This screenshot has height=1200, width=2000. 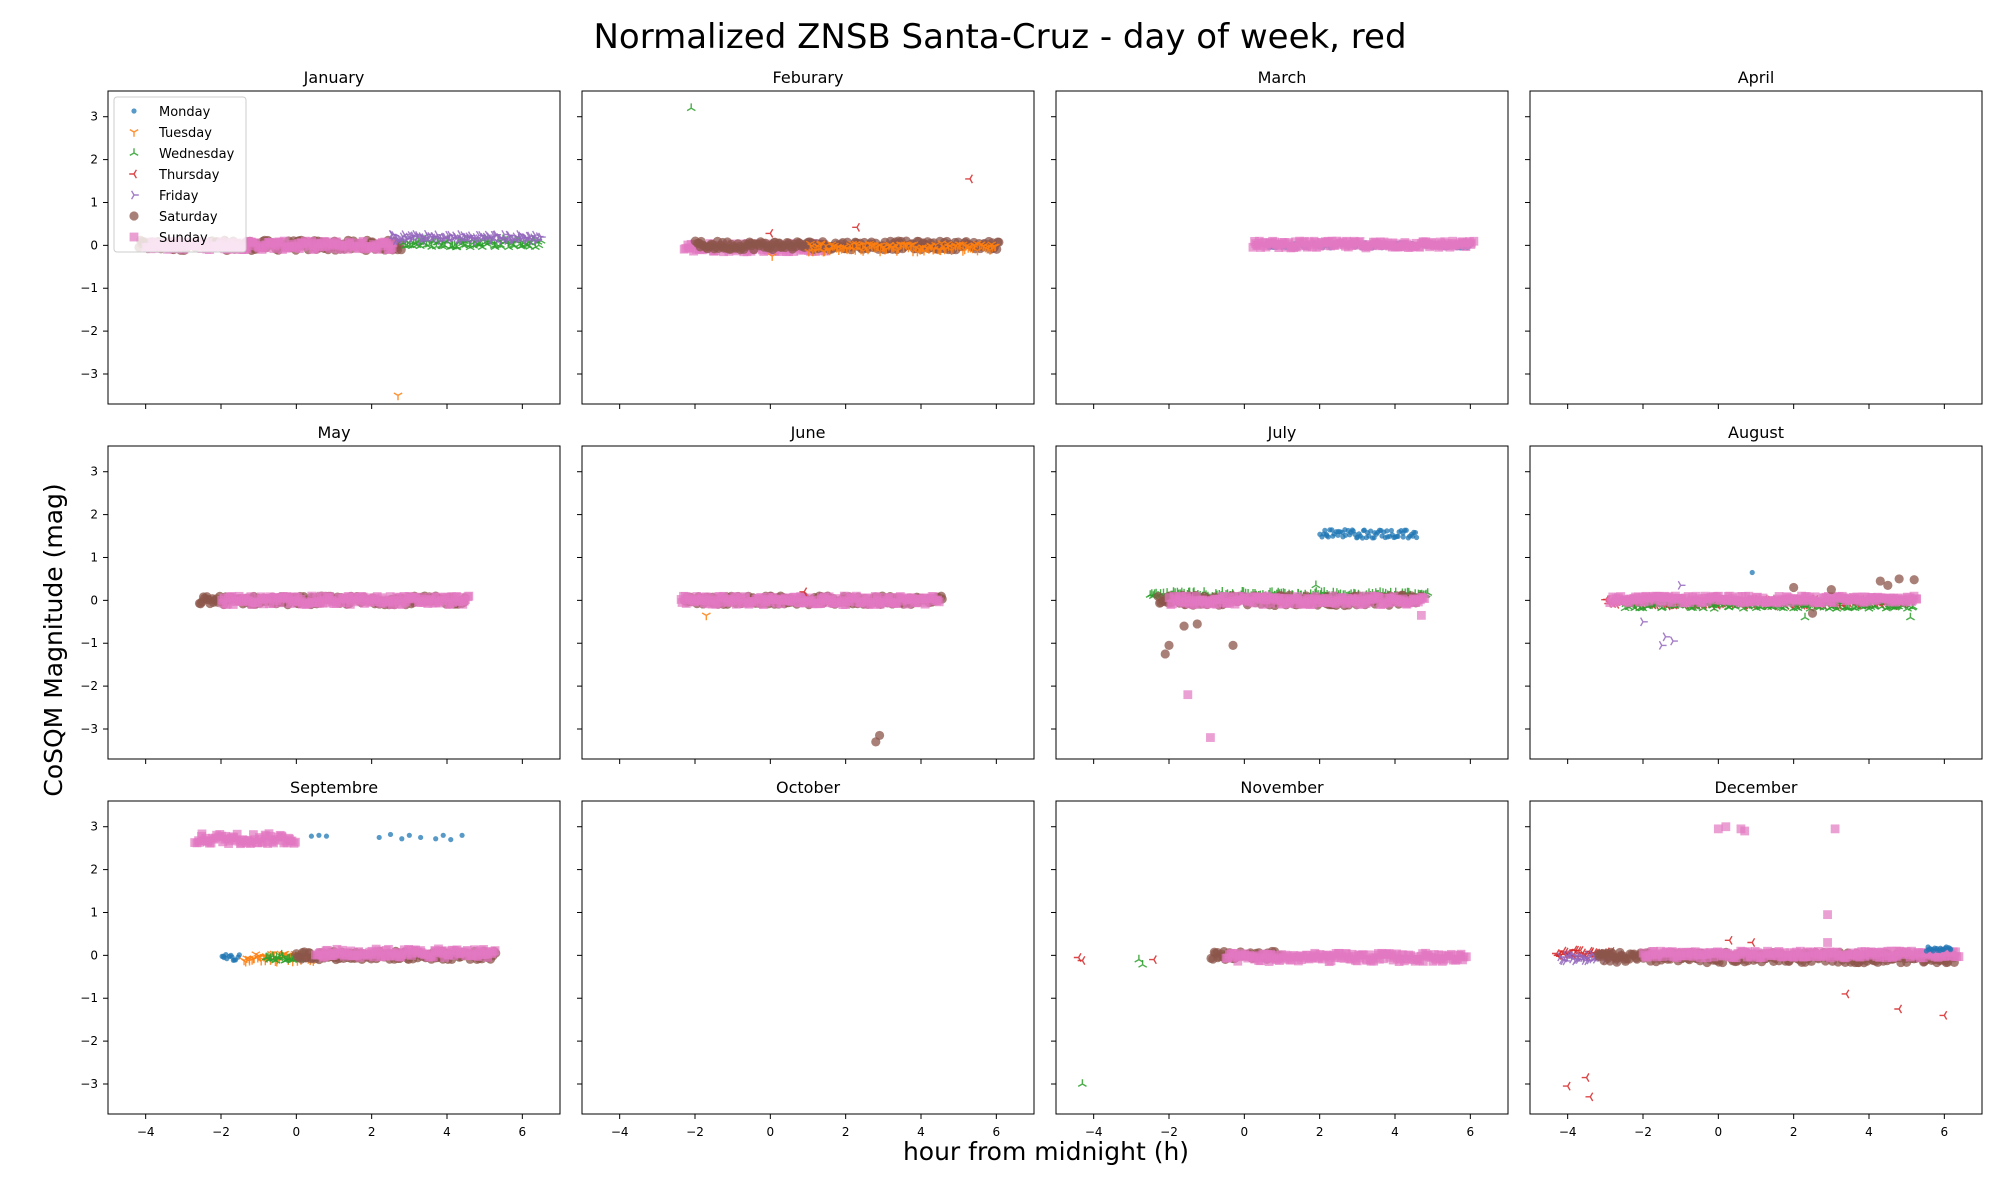 I want to click on y-tick-label: 2, so click(x=94, y=515).